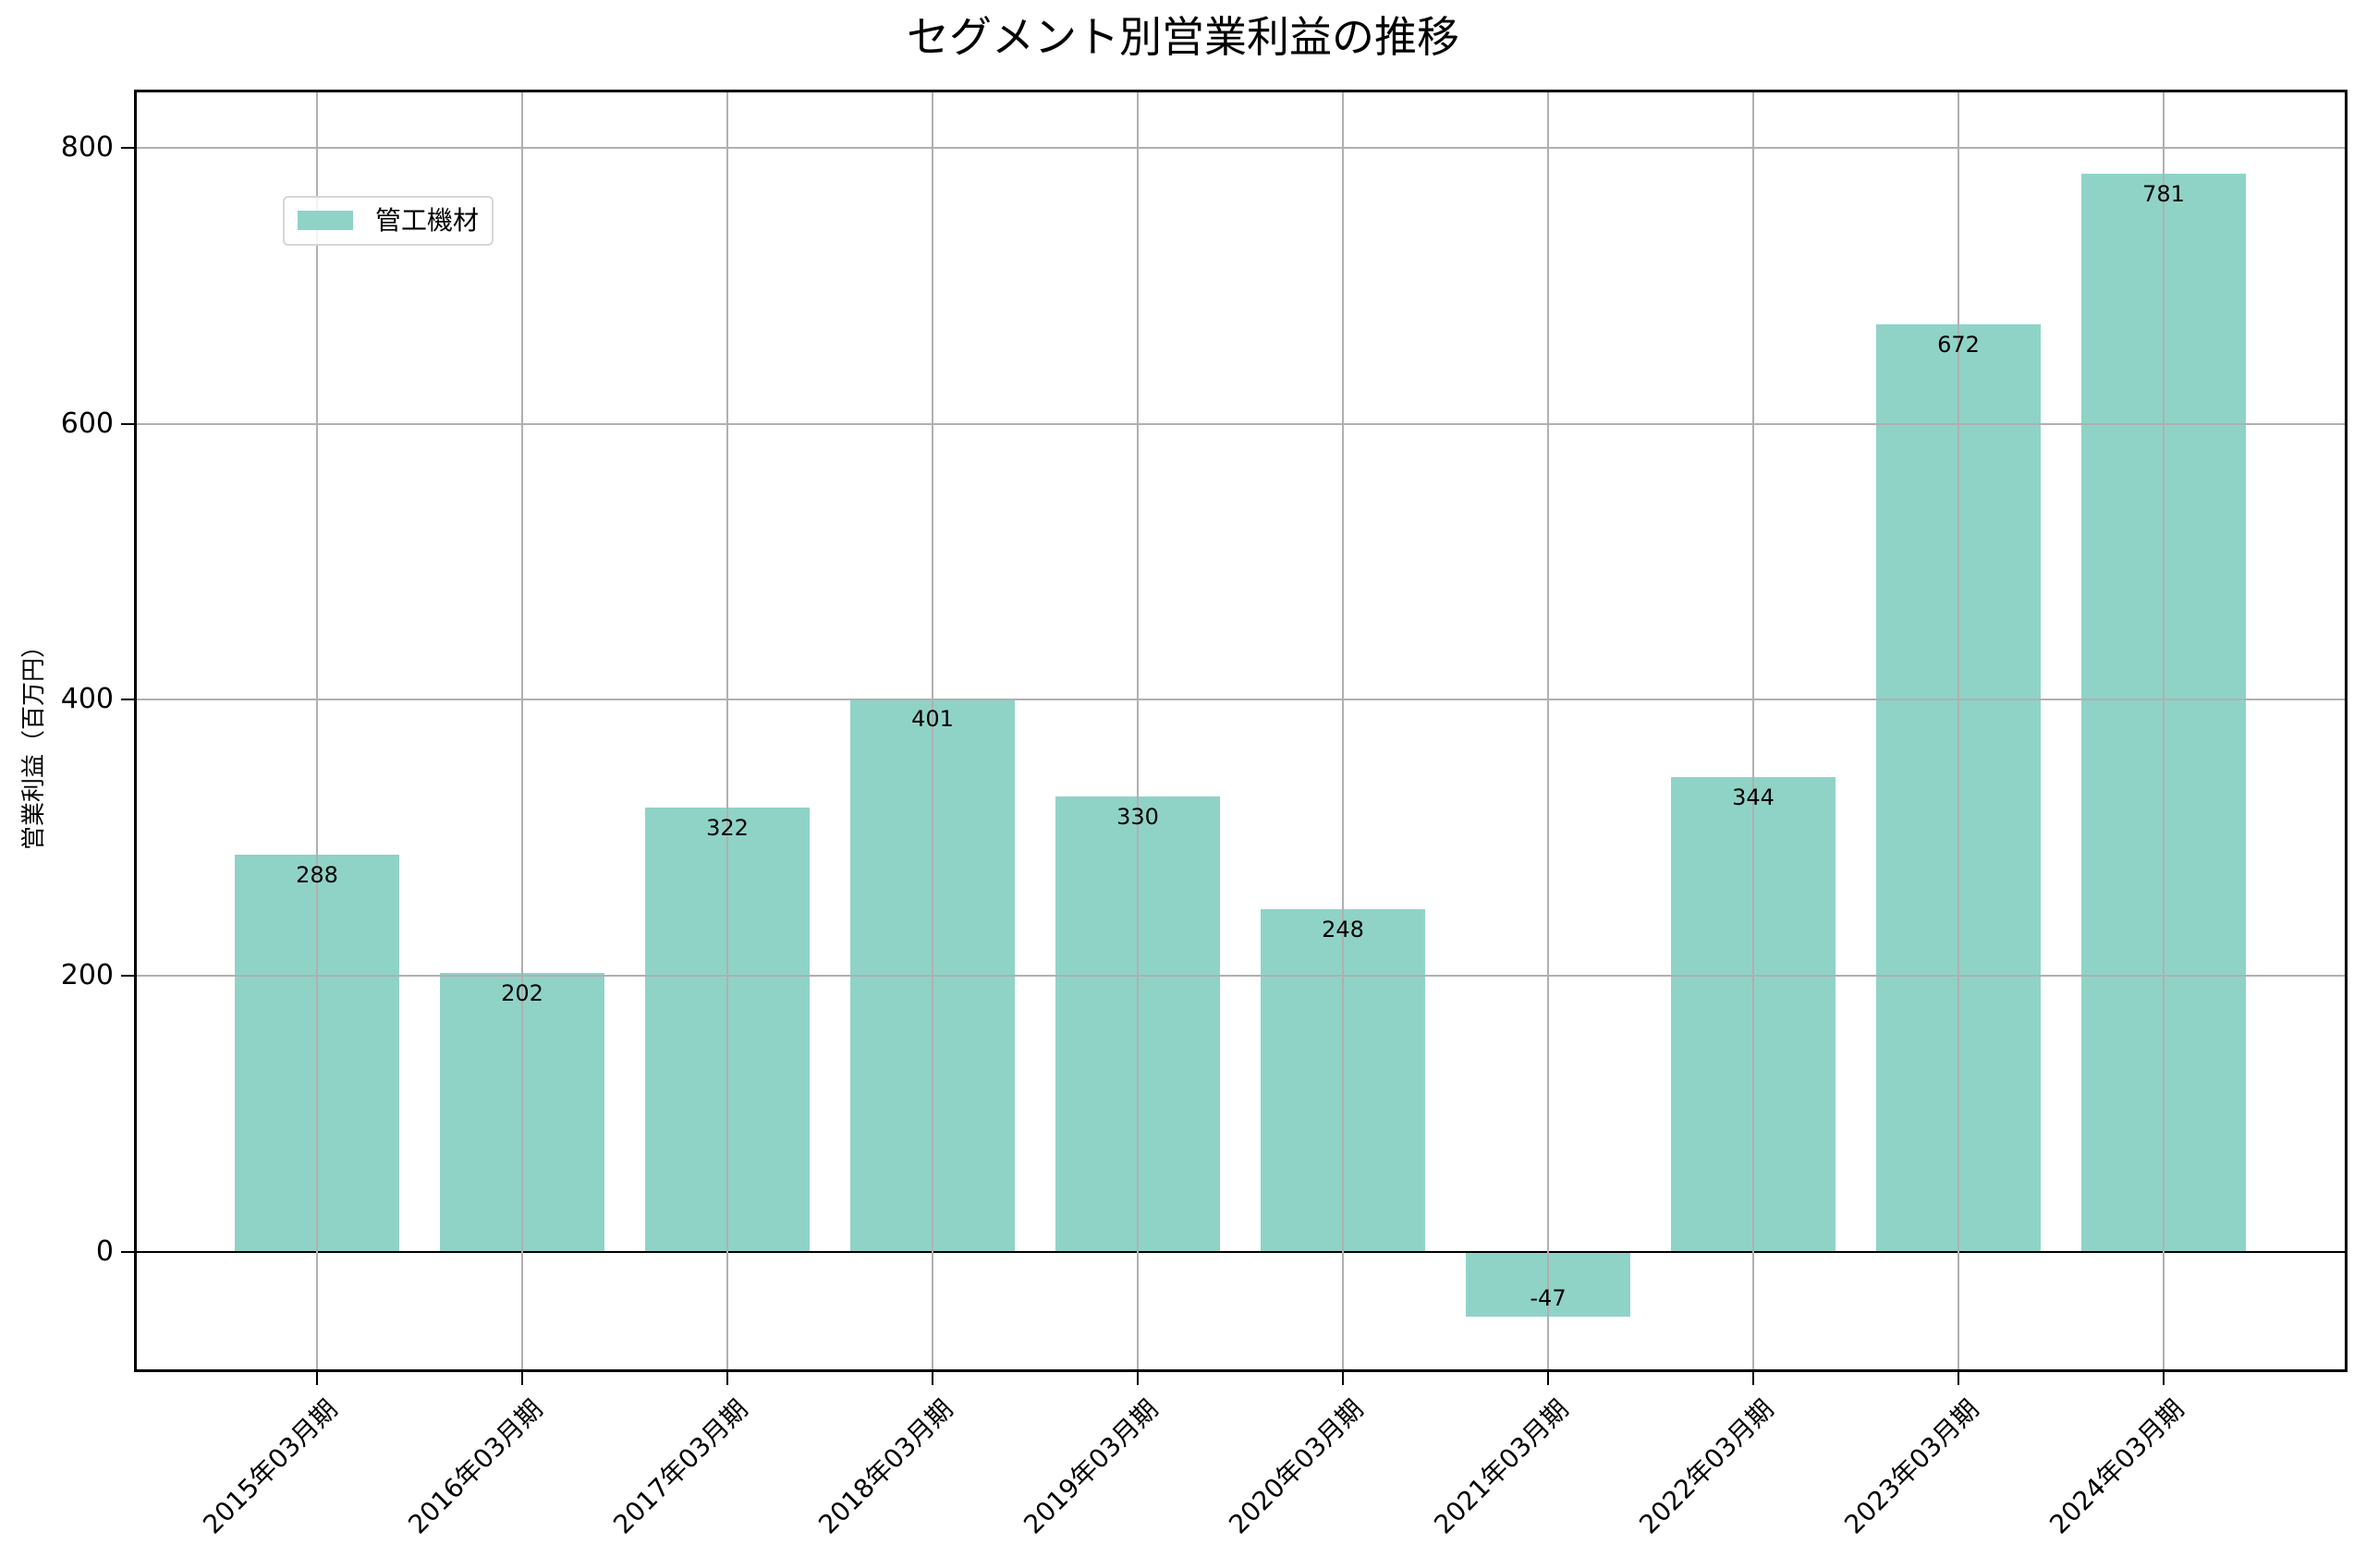  Describe the element at coordinates (727, 827) in the screenshot. I see `bar-value-label: 322` at that location.